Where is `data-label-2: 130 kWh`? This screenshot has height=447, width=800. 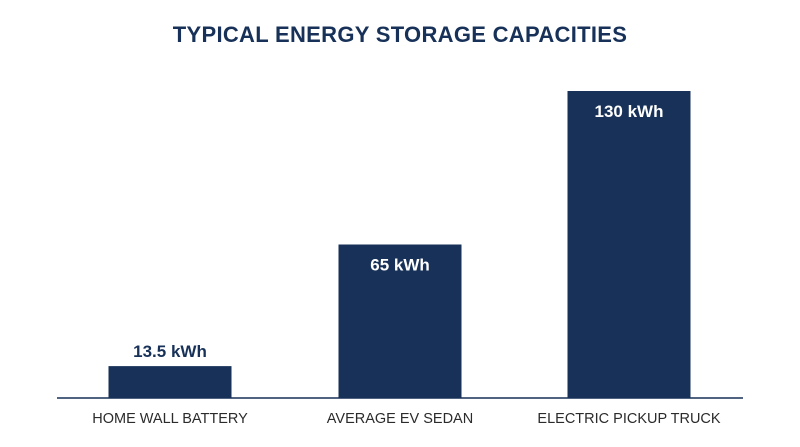 data-label-2: 130 kWh is located at coordinates (629, 111).